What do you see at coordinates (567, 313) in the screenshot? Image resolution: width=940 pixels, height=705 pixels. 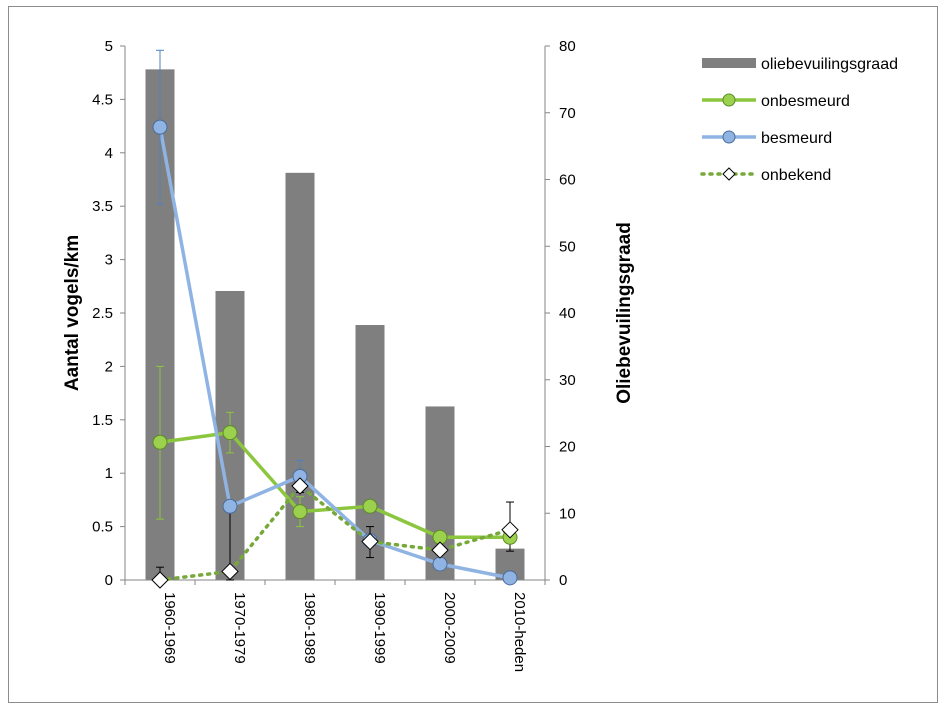 I see `y2-tick-label: 40` at bounding box center [567, 313].